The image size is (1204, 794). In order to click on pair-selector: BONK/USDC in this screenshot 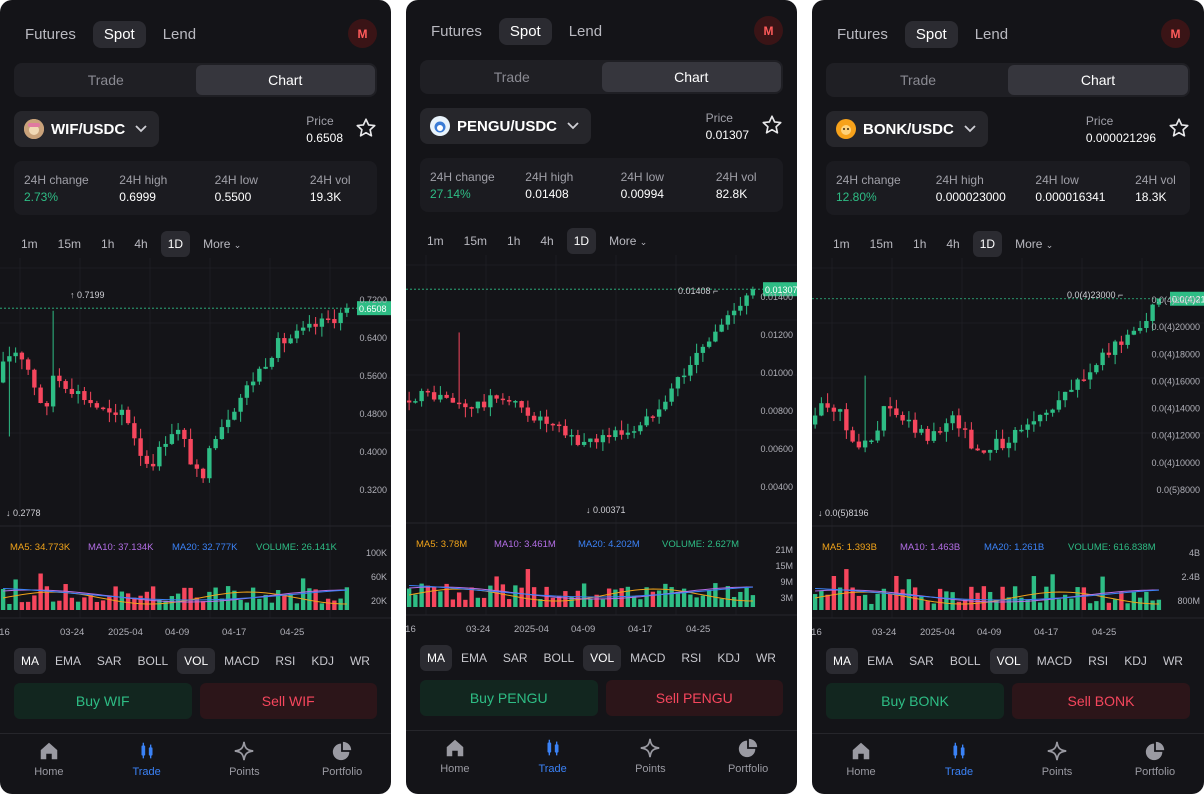, I will do `click(907, 129)`.